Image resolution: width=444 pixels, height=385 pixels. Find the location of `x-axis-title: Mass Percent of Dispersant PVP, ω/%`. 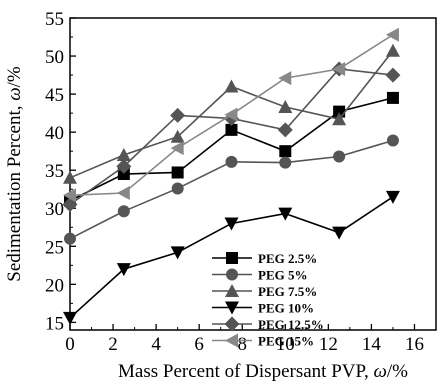

x-axis-title: Mass Percent of Dispersant PVP, ω/% is located at coordinates (263, 371).